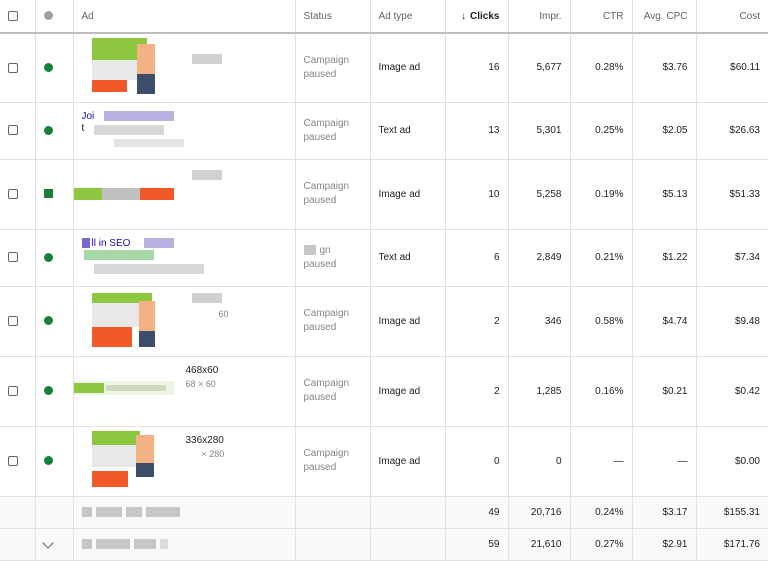  What do you see at coordinates (601, 17) in the screenshot?
I see `column-header-ctr: CTR` at bounding box center [601, 17].